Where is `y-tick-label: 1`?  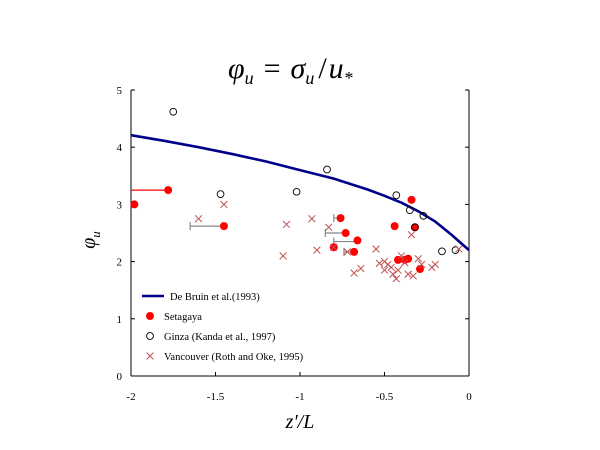 y-tick-label: 1 is located at coordinates (120, 320).